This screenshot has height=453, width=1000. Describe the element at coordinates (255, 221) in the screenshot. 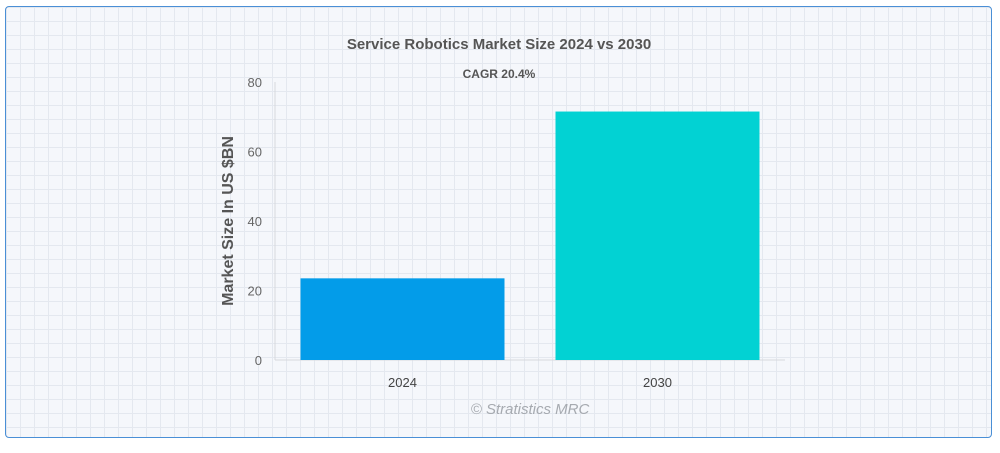

I see `y-tick-label: 40` at that location.